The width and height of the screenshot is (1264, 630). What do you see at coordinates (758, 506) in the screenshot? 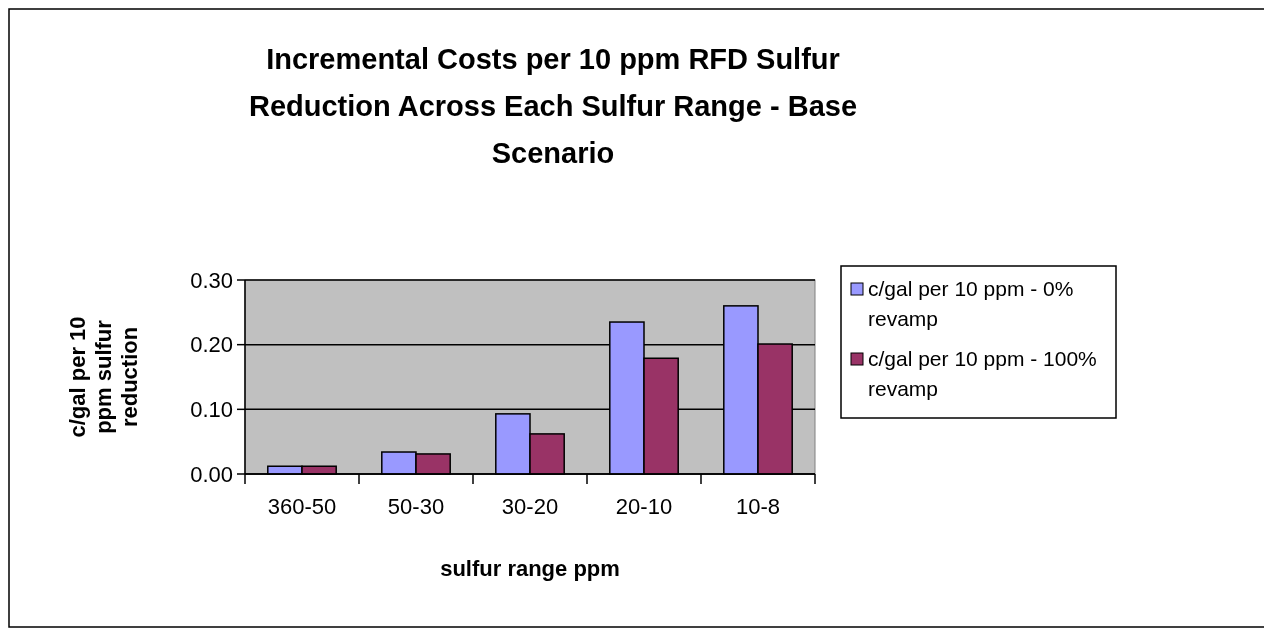
I see `x-tick-label: 10-8` at bounding box center [758, 506].